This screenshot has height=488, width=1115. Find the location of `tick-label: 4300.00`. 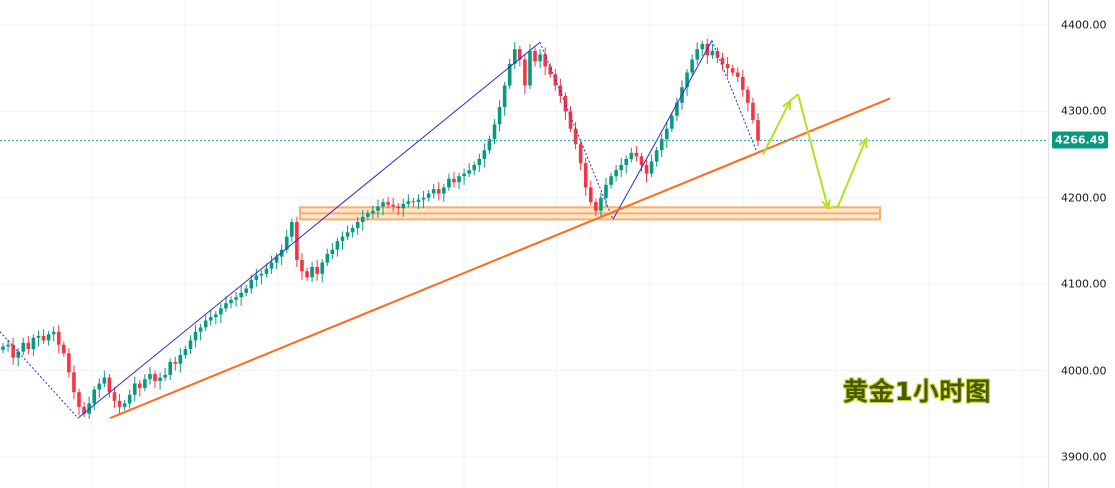

tick-label: 4300.00 is located at coordinates (1084, 111).